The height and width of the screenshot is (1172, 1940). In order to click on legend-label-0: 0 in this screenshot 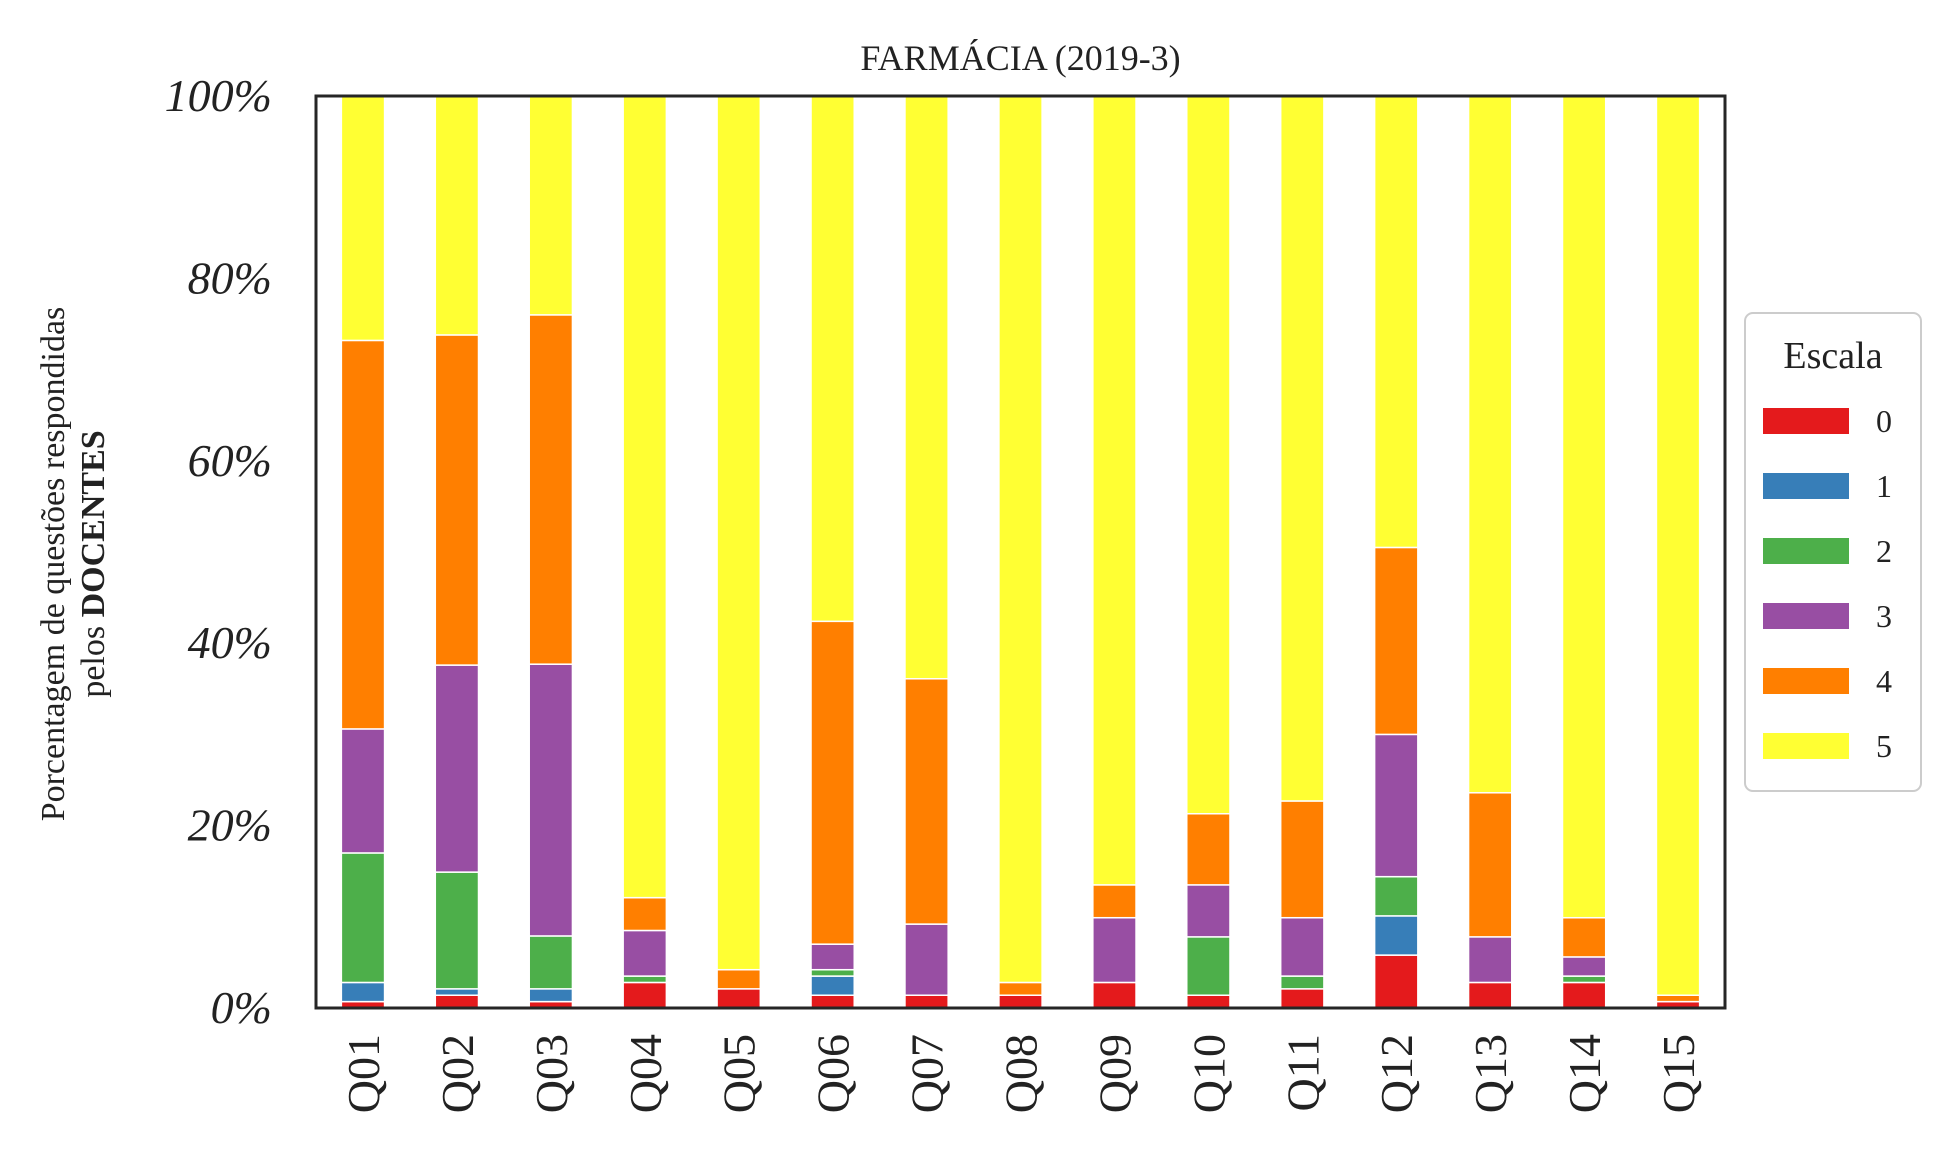, I will do `click(1884, 421)`.